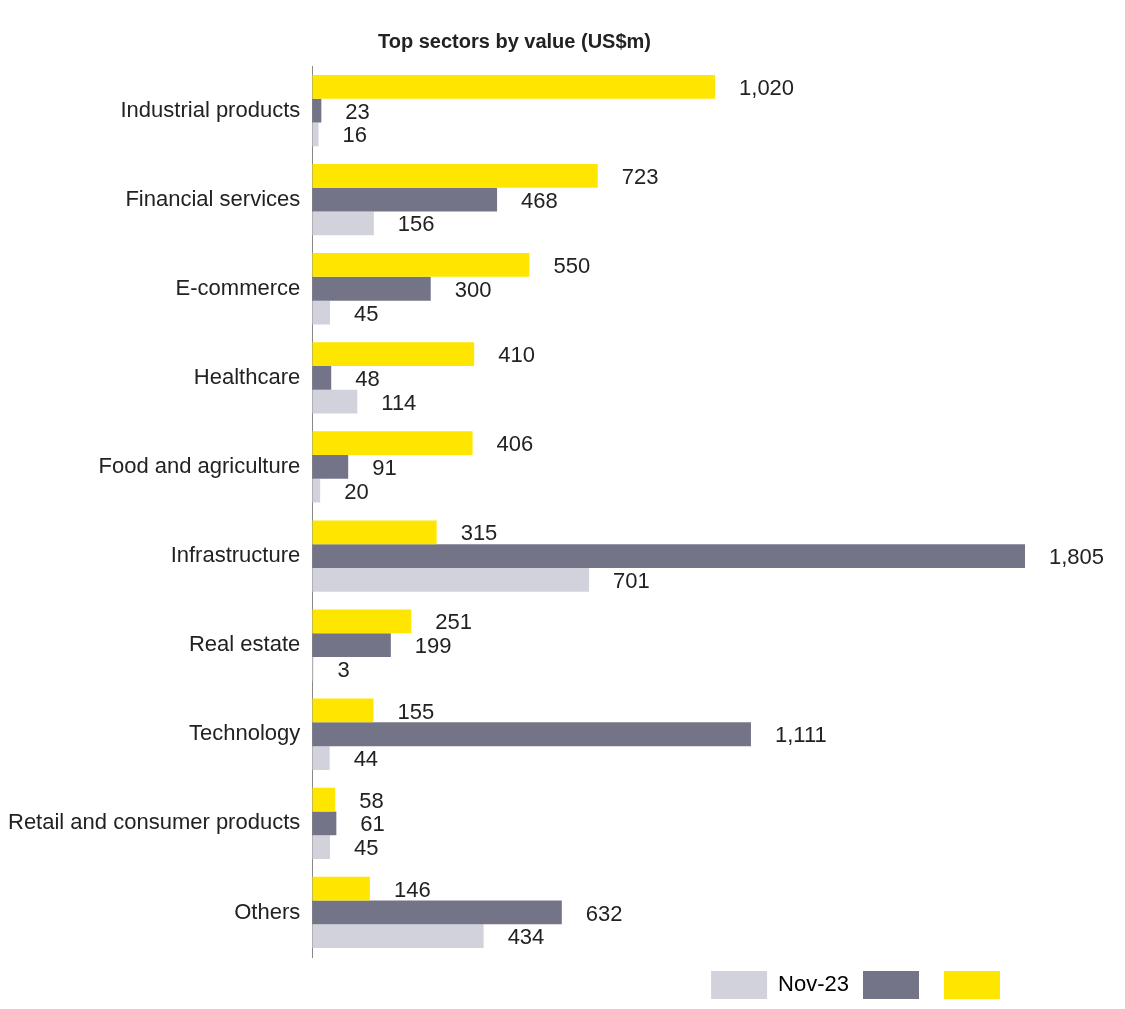 The image size is (1125, 1009). What do you see at coordinates (343, 669) in the screenshot?
I see `data-label: 3` at bounding box center [343, 669].